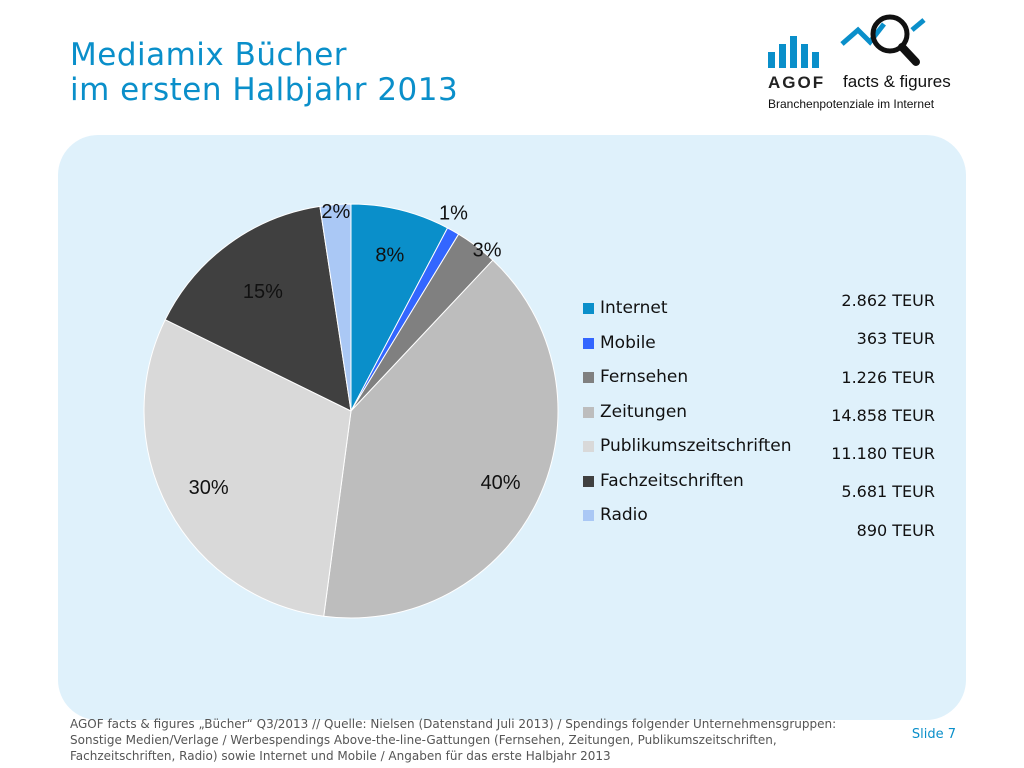 This screenshot has width=1024, height=768. What do you see at coordinates (883, 454) in the screenshot?
I see `value-label-publikumszeitschriften: 11.180 TEUR` at bounding box center [883, 454].